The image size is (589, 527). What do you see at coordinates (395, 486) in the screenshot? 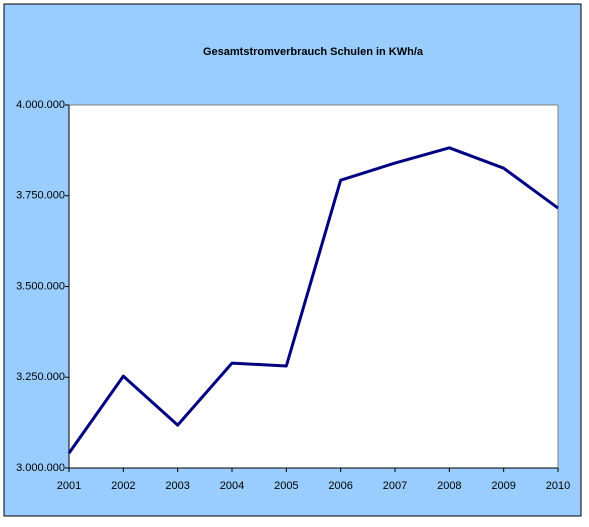
I see `x-tick-label: 2007` at bounding box center [395, 486].